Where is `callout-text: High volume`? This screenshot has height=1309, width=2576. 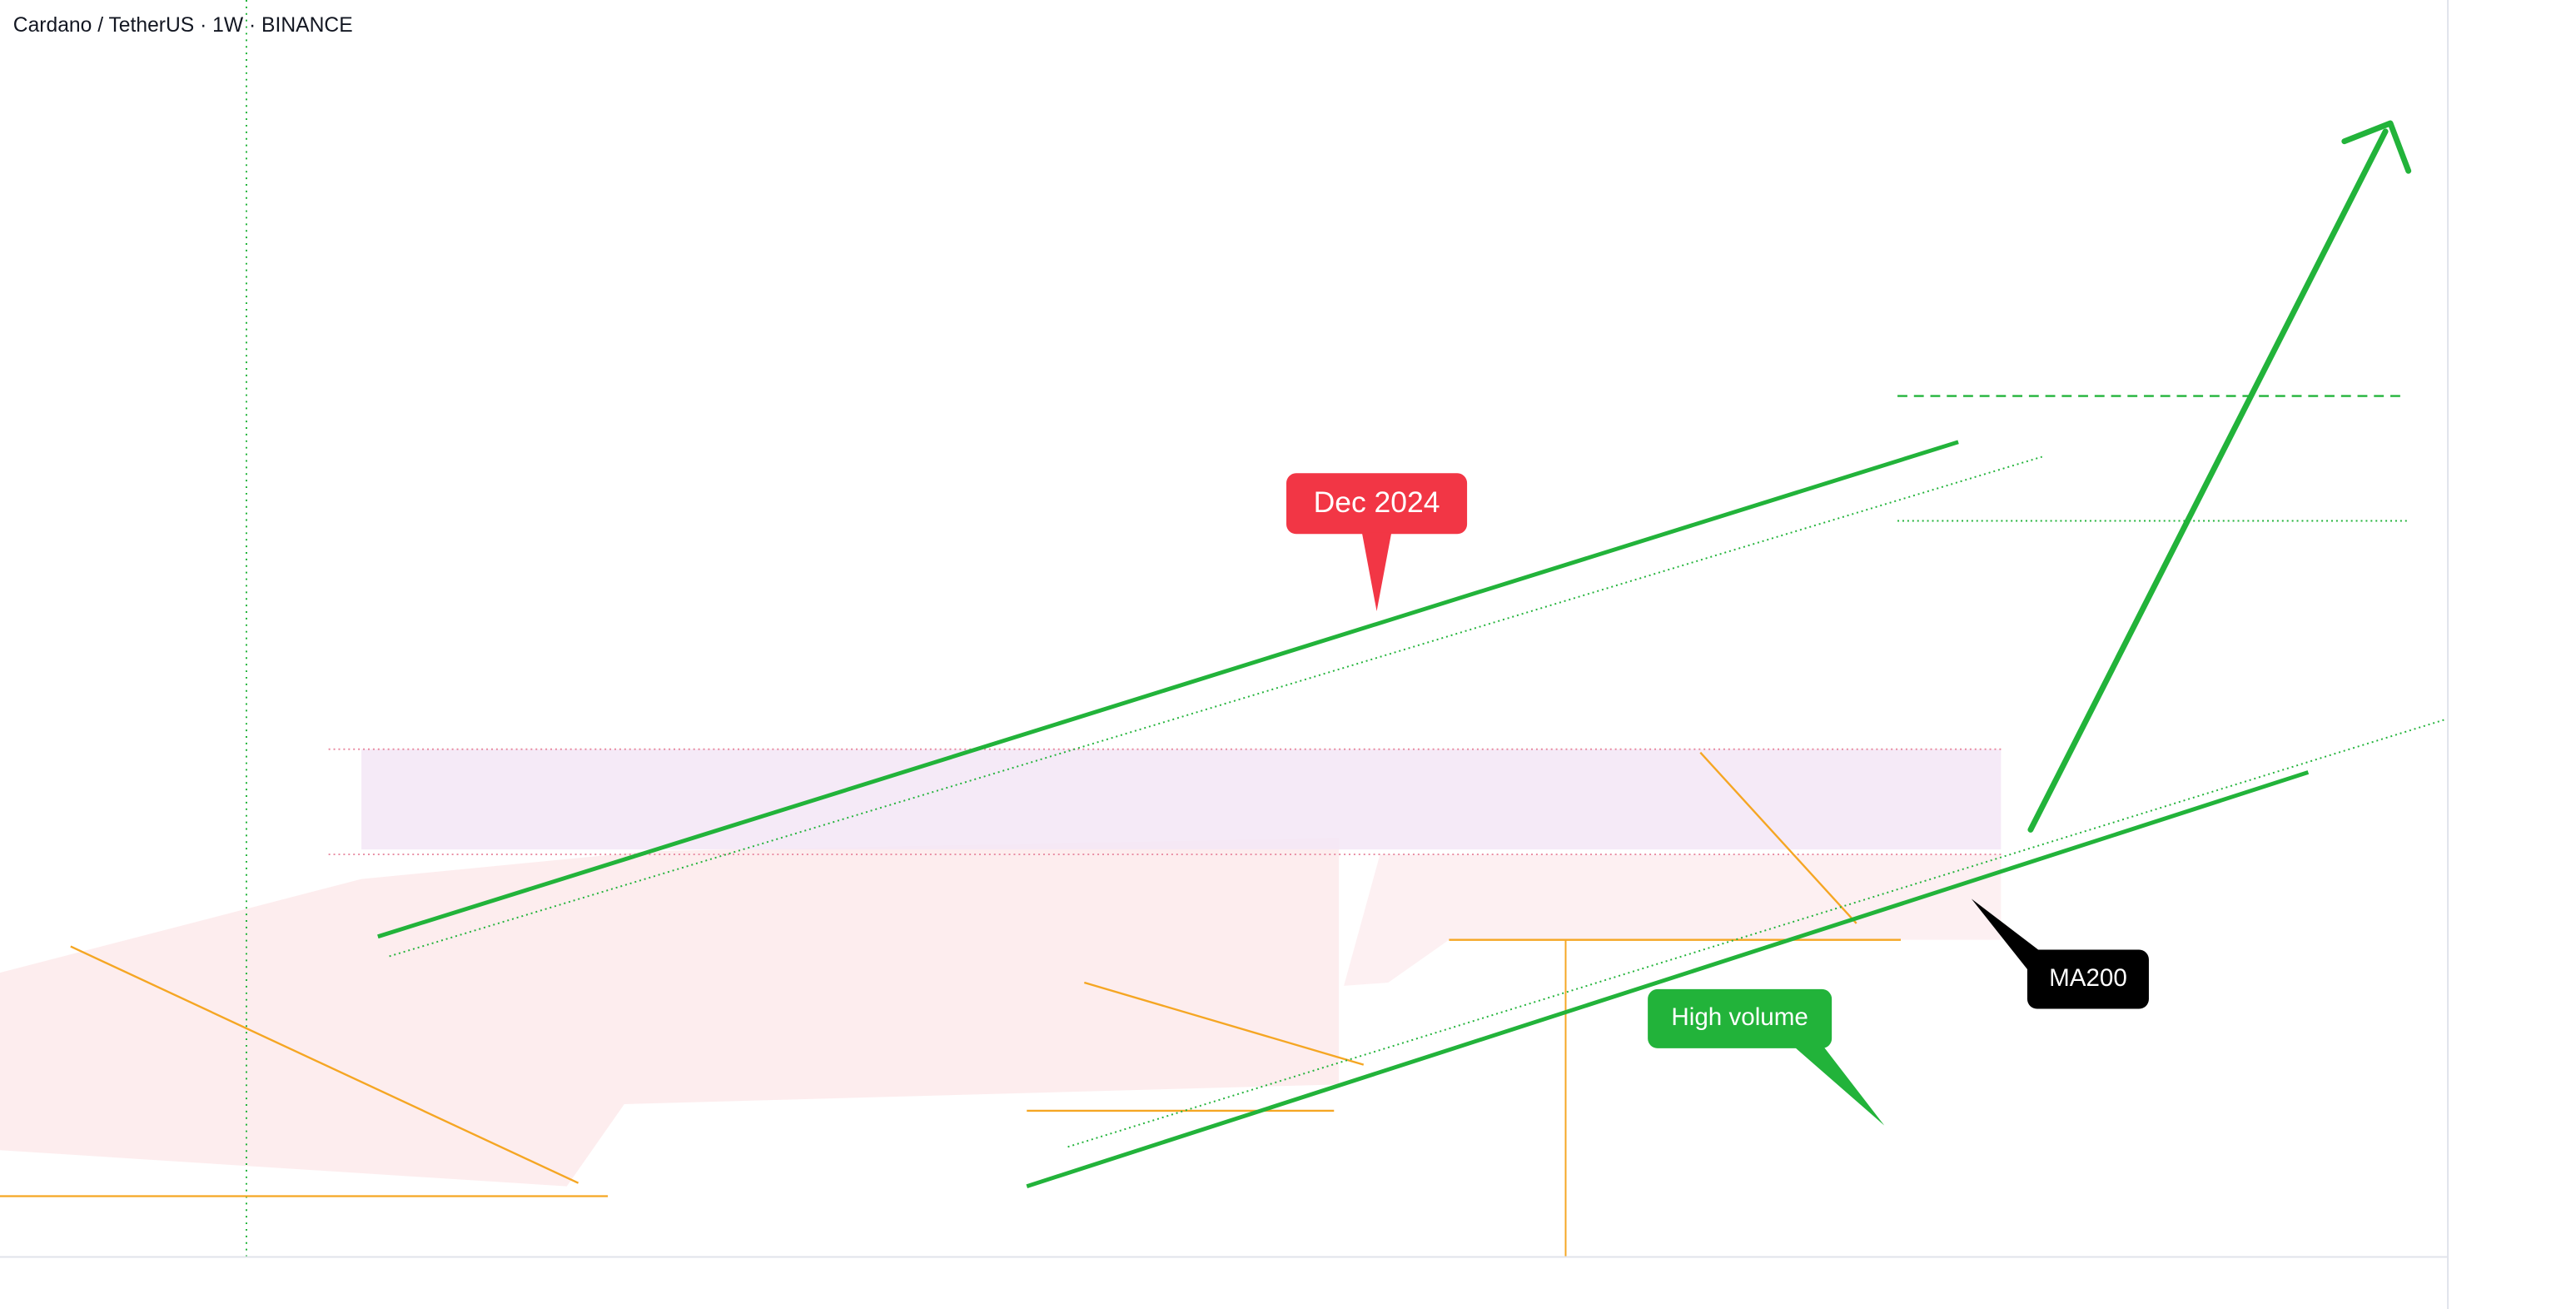
callout-text: High volume is located at coordinates (1739, 1017).